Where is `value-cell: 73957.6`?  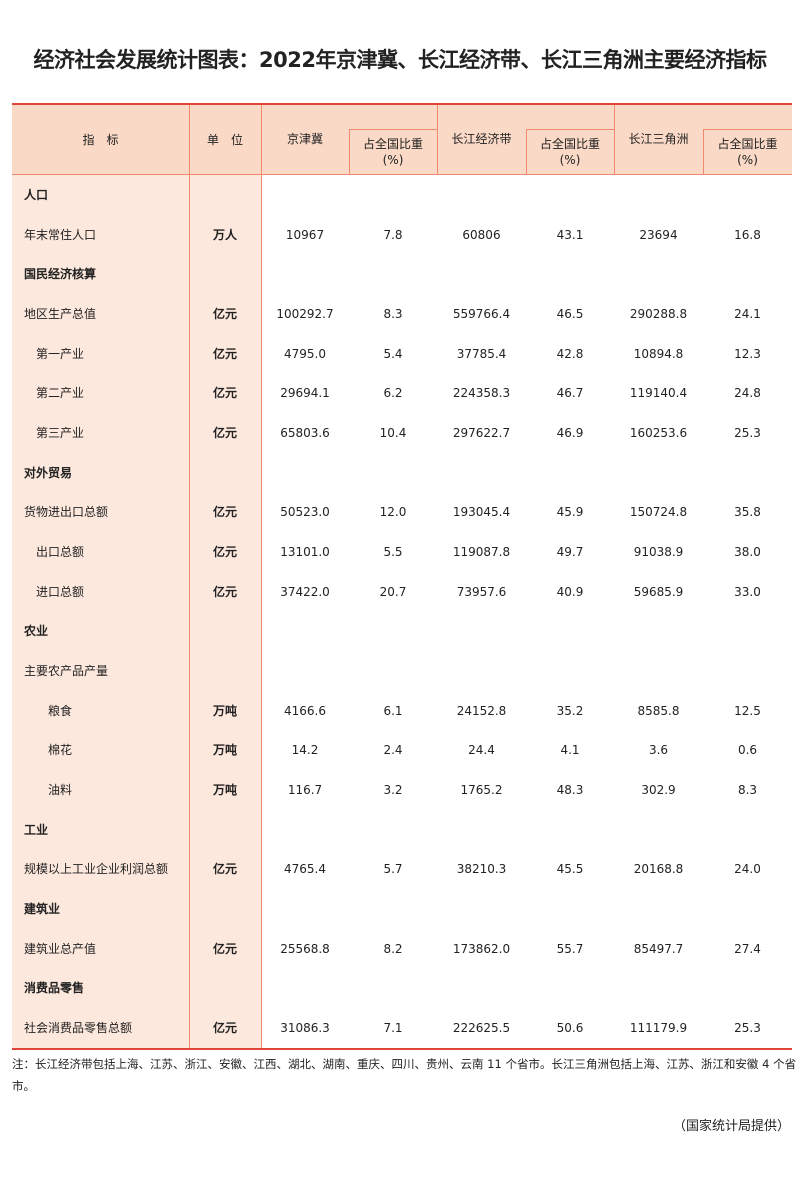 value-cell: 73957.6 is located at coordinates (481, 591).